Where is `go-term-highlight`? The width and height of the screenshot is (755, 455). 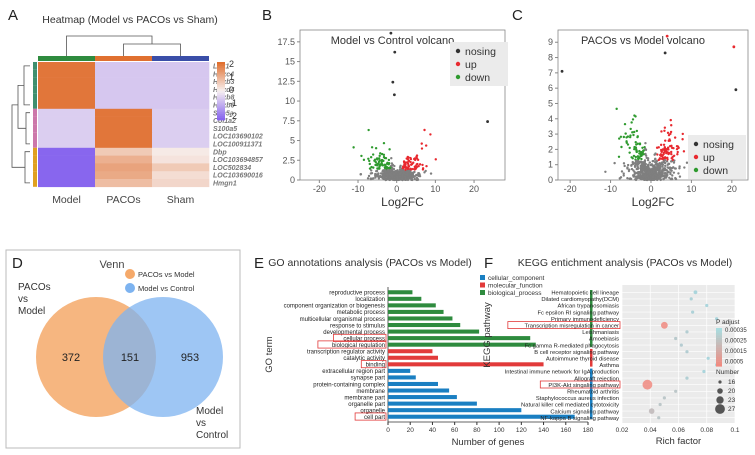
go-term-highlight is located at coordinates (352, 344).